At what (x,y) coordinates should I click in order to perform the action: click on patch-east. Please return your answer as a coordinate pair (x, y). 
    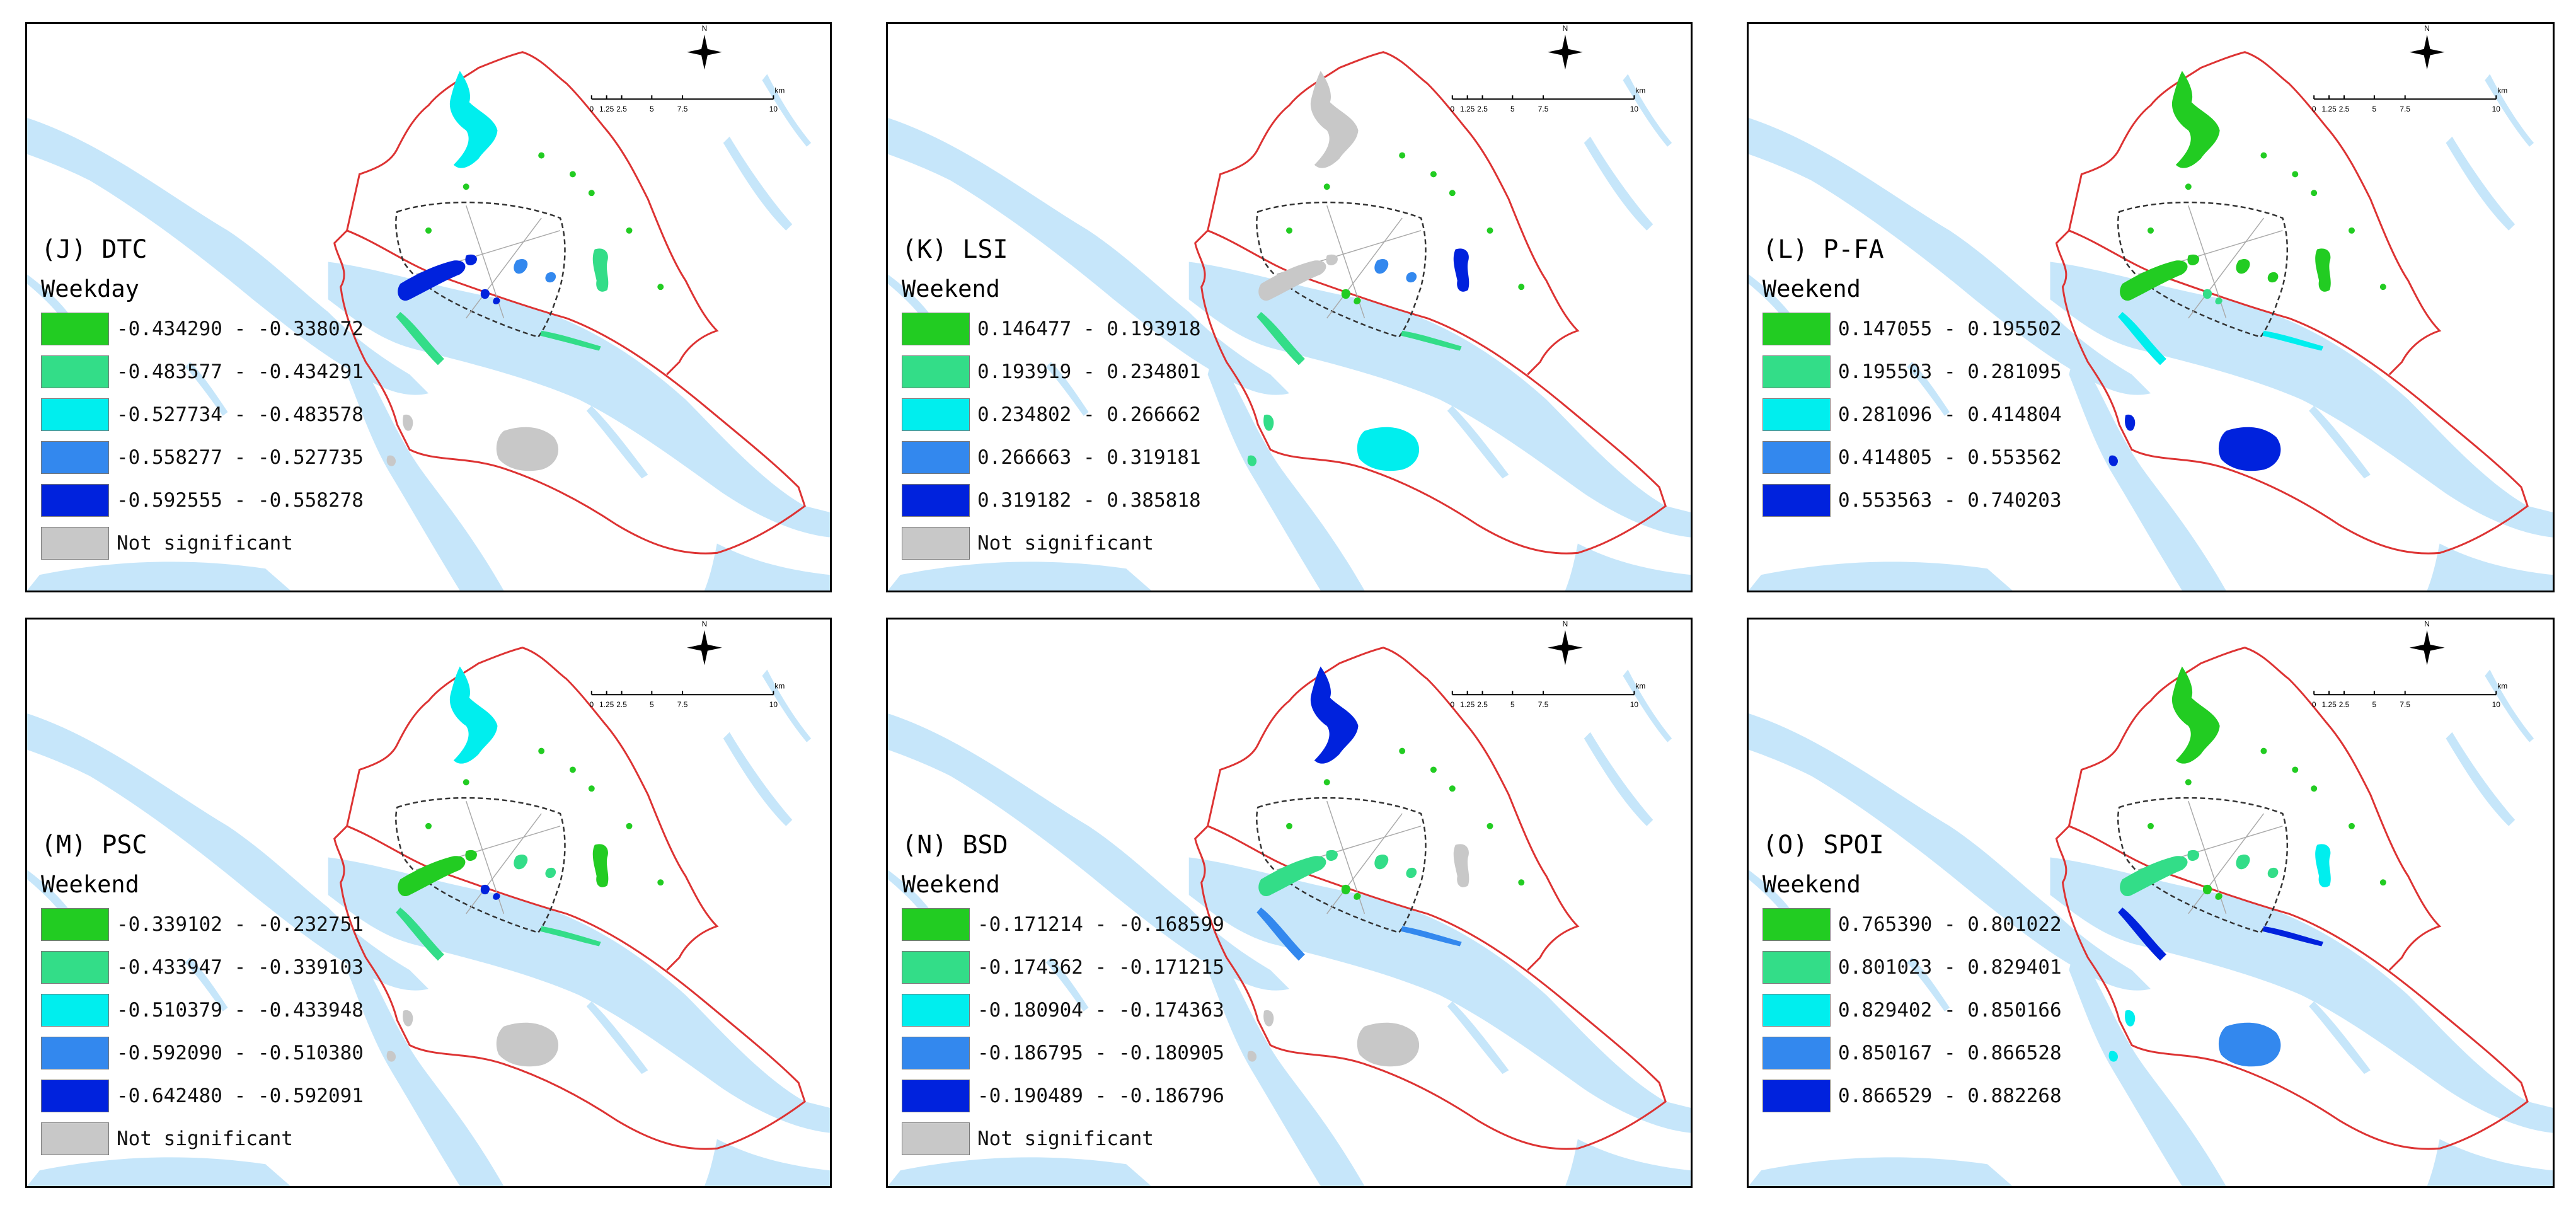
    Looking at the image, I should click on (2323, 270).